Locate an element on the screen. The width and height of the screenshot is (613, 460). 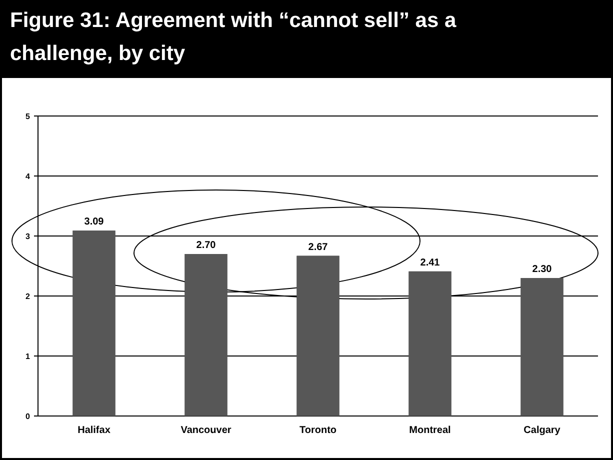
y-tick-label: 2 is located at coordinates (28, 296).